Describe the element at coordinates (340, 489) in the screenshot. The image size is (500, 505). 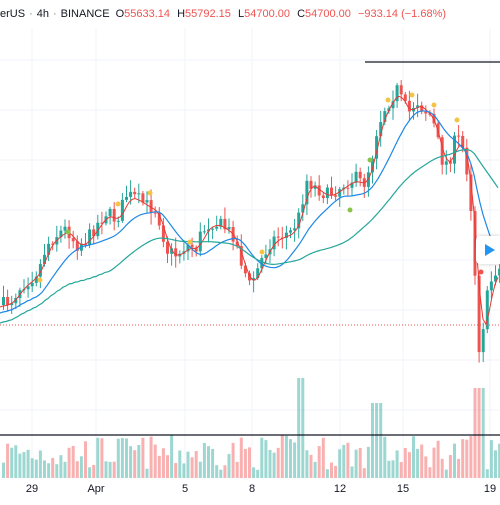
I see `time-tick: 12` at that location.